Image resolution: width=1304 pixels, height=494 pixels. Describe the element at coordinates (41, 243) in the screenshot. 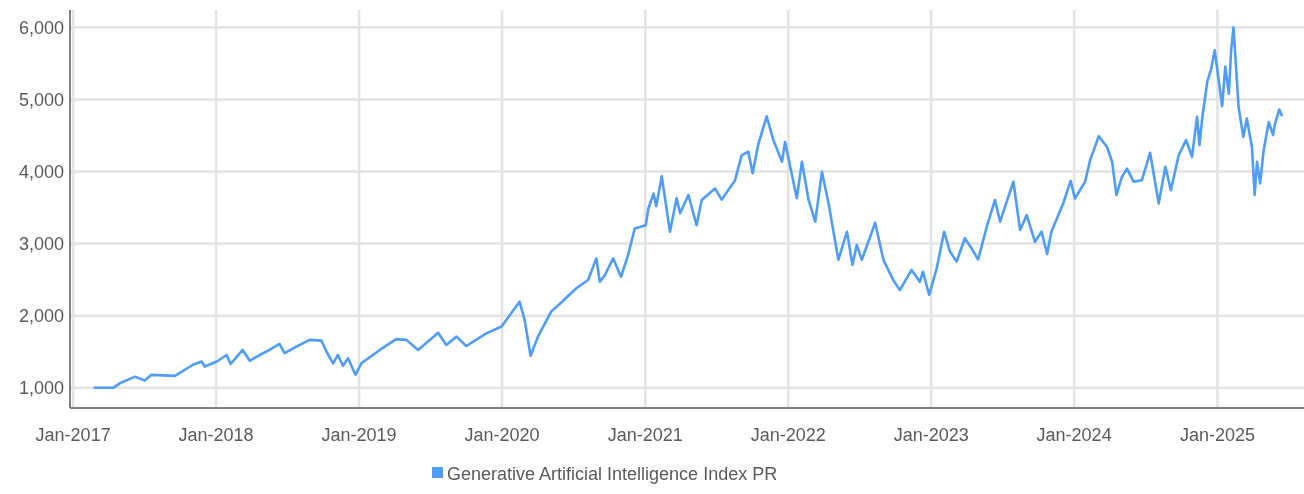

I see `y-tick-label: 3,000` at that location.